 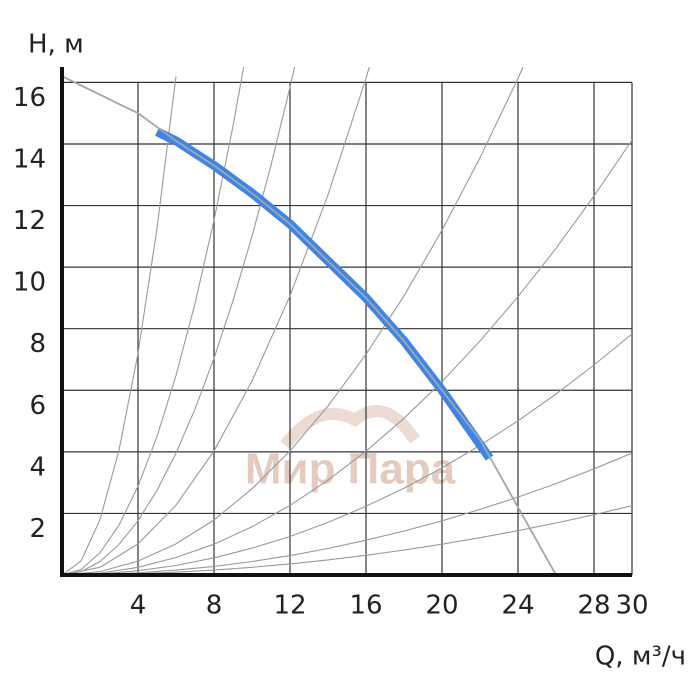 What do you see at coordinates (593, 606) in the screenshot?
I see `x-tick-label: 28` at bounding box center [593, 606].